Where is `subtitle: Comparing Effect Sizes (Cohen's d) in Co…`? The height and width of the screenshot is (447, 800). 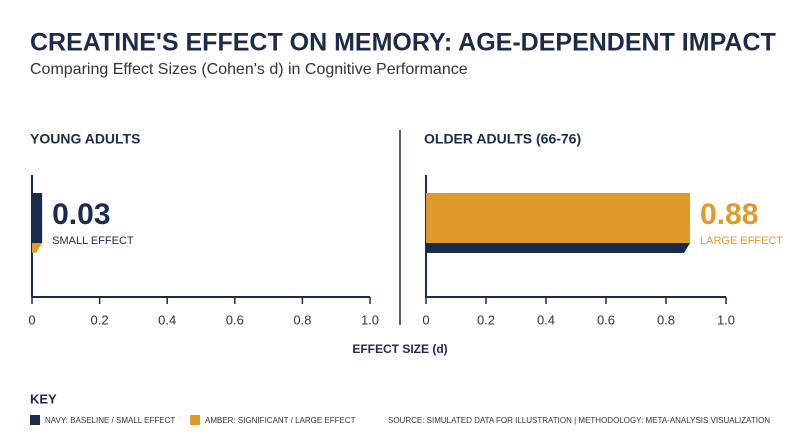
subtitle: Comparing Effect Sizes (Cohen's d) in Co… is located at coordinates (249, 69).